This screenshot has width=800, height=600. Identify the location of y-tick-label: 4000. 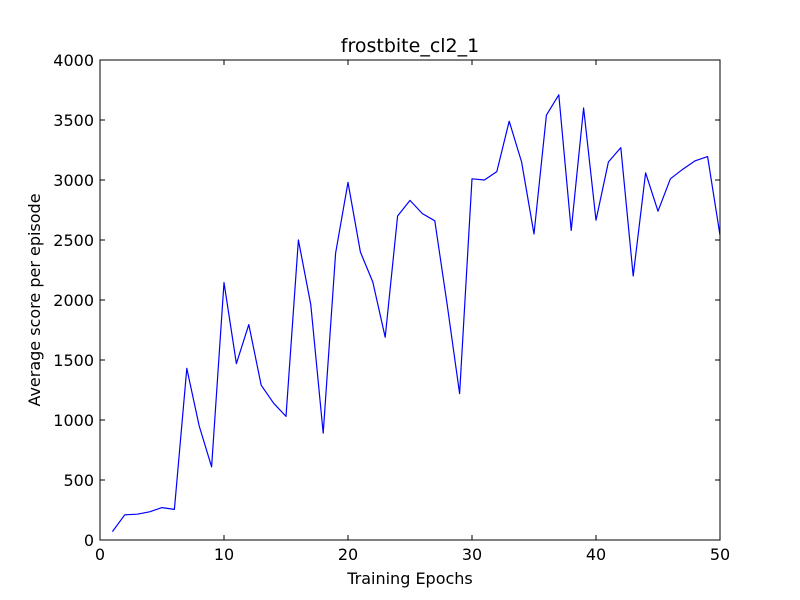
(73, 60).